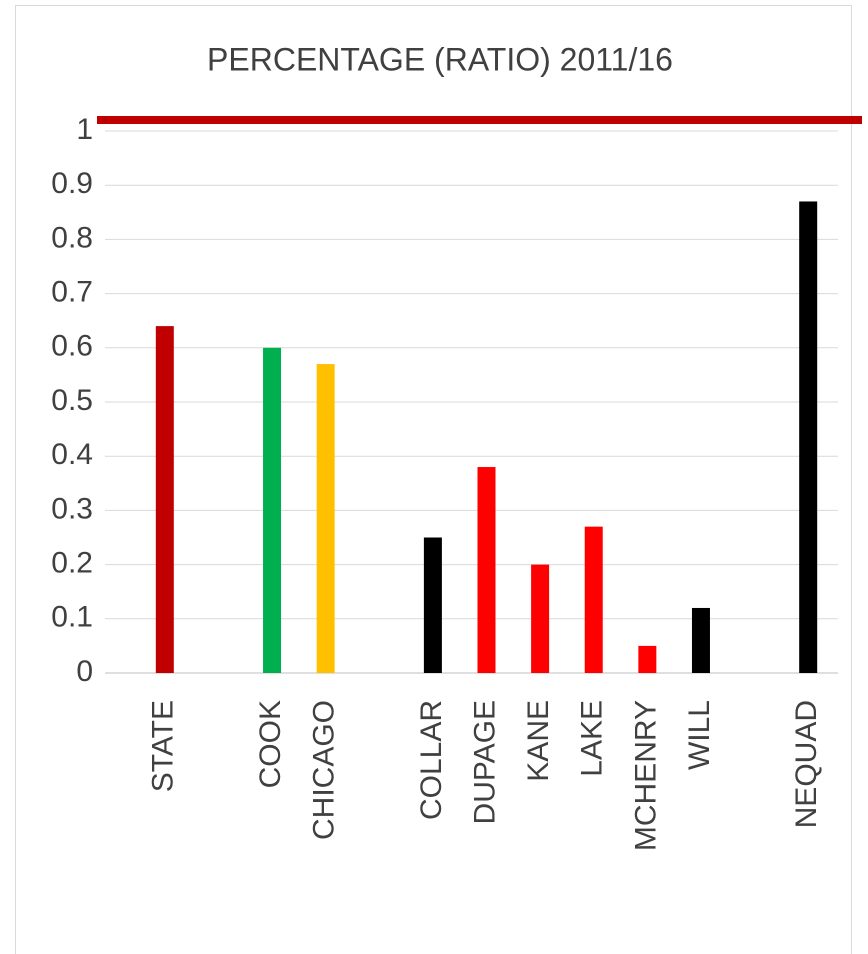 This screenshot has height=954, width=868. I want to click on chart-title: PERCENTAGE (RATIO) 2011/16, so click(440, 59).